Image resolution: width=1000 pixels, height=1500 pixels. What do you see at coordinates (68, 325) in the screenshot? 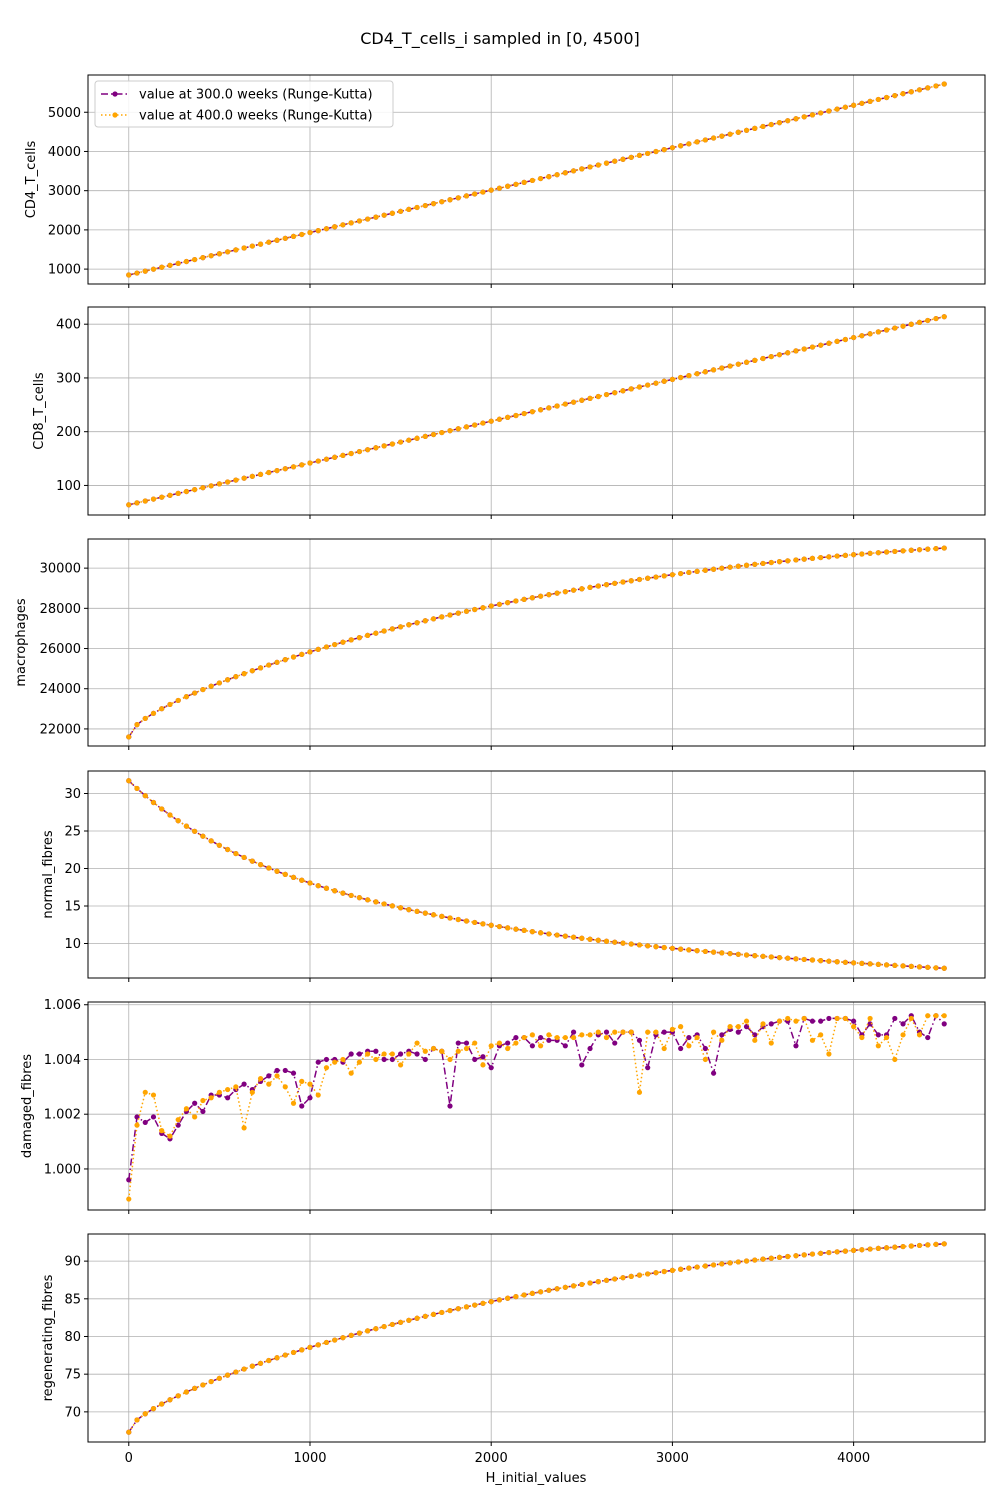
I see `y-tick-label: 400` at bounding box center [68, 325].